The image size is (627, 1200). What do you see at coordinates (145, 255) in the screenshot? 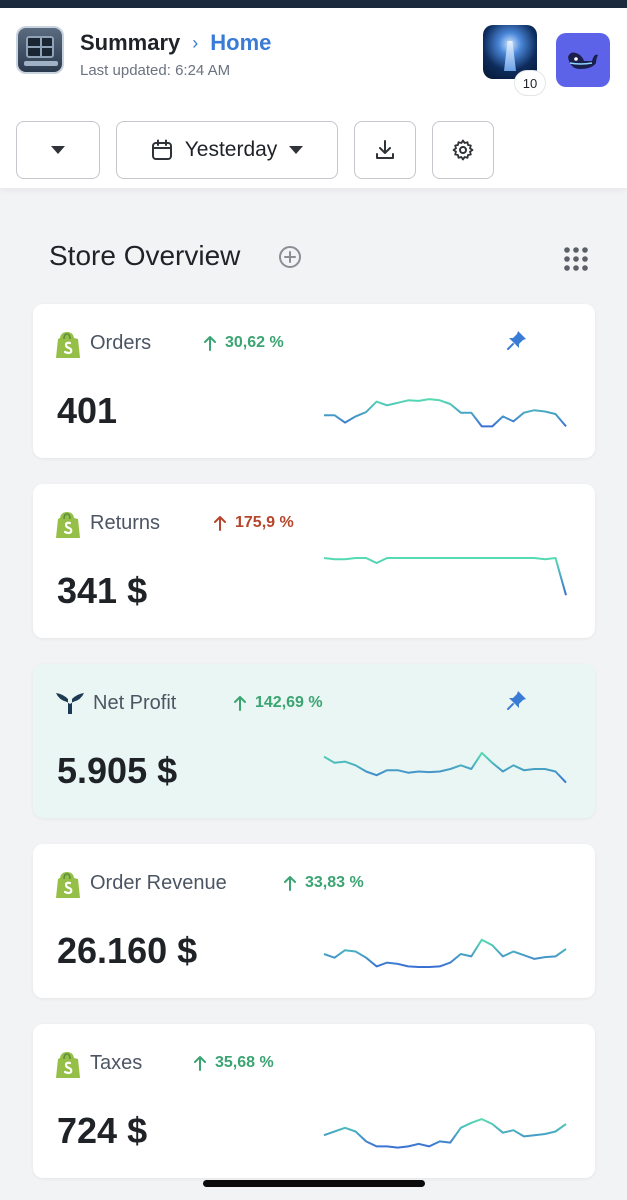
I see `section-title: Store Overview` at bounding box center [145, 255].